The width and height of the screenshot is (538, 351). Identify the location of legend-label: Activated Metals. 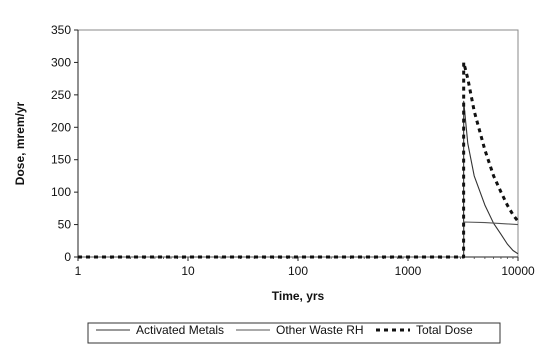
(180, 330).